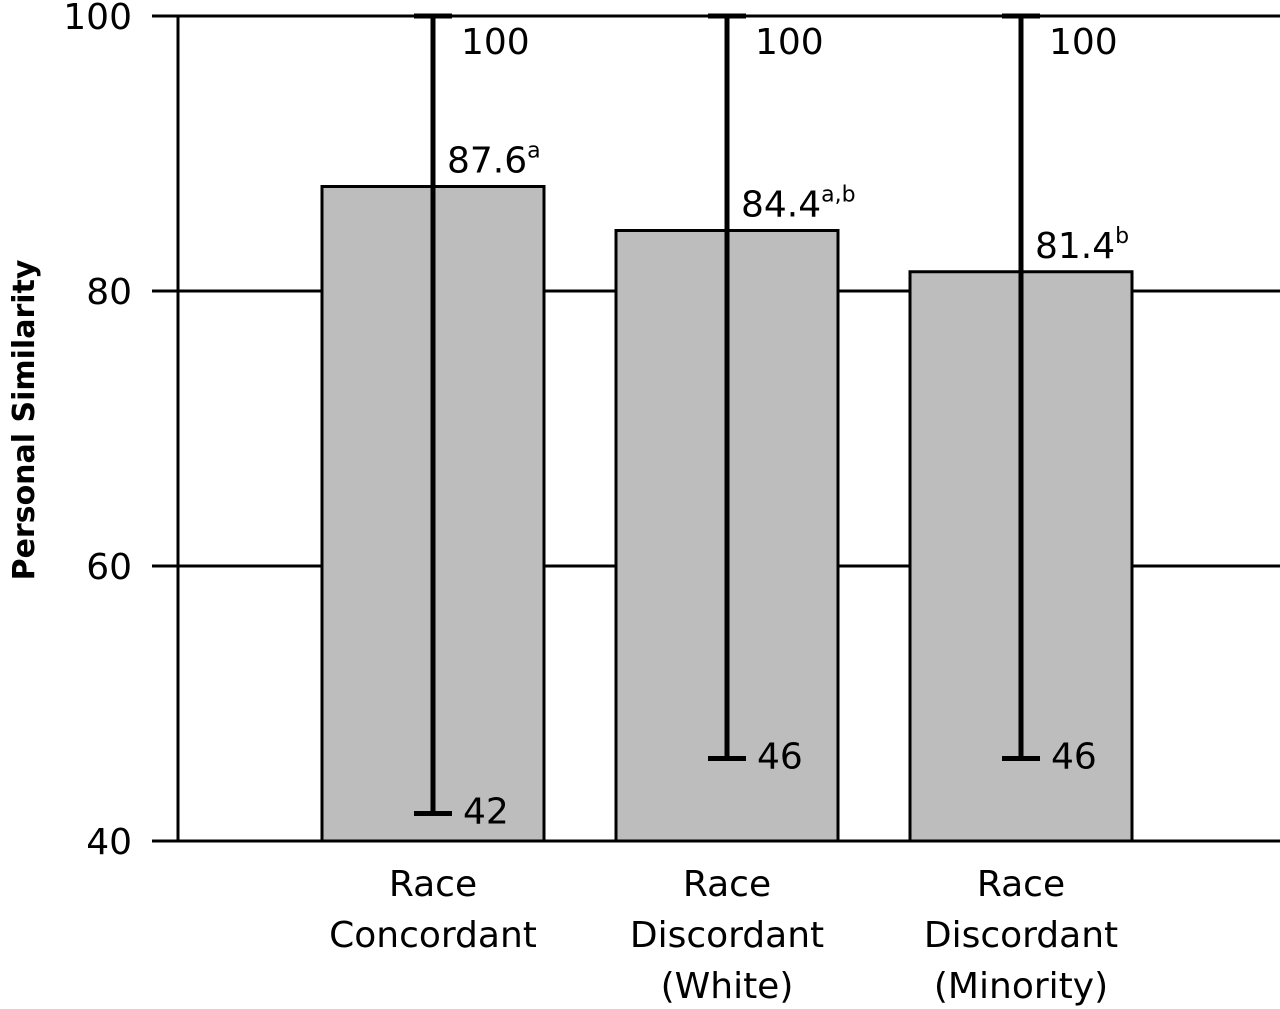  I want to click on category-label-line: (Minority), so click(1021, 986).